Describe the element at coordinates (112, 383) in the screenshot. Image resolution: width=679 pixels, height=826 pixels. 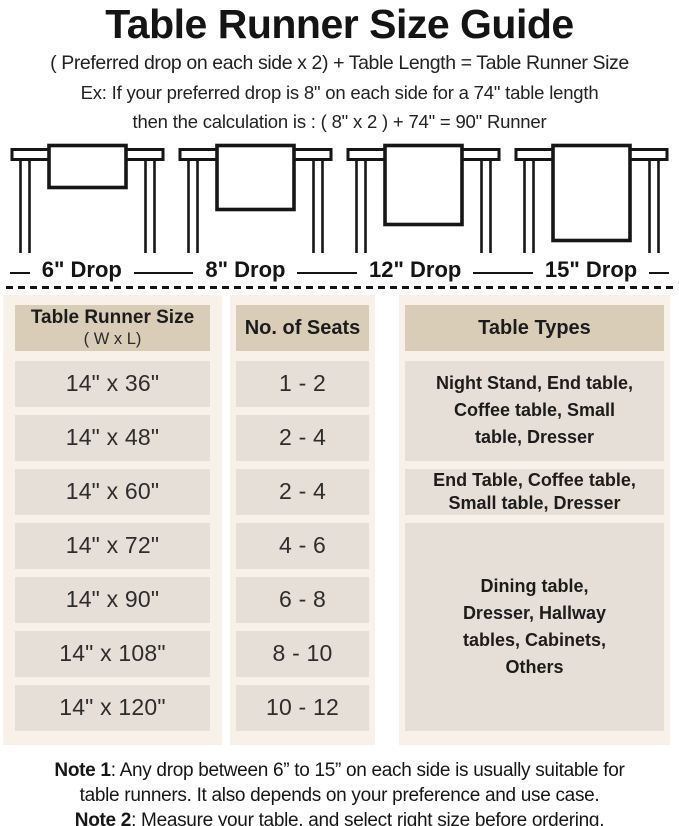
I see `runner-size-cell: 14" x 36"` at that location.